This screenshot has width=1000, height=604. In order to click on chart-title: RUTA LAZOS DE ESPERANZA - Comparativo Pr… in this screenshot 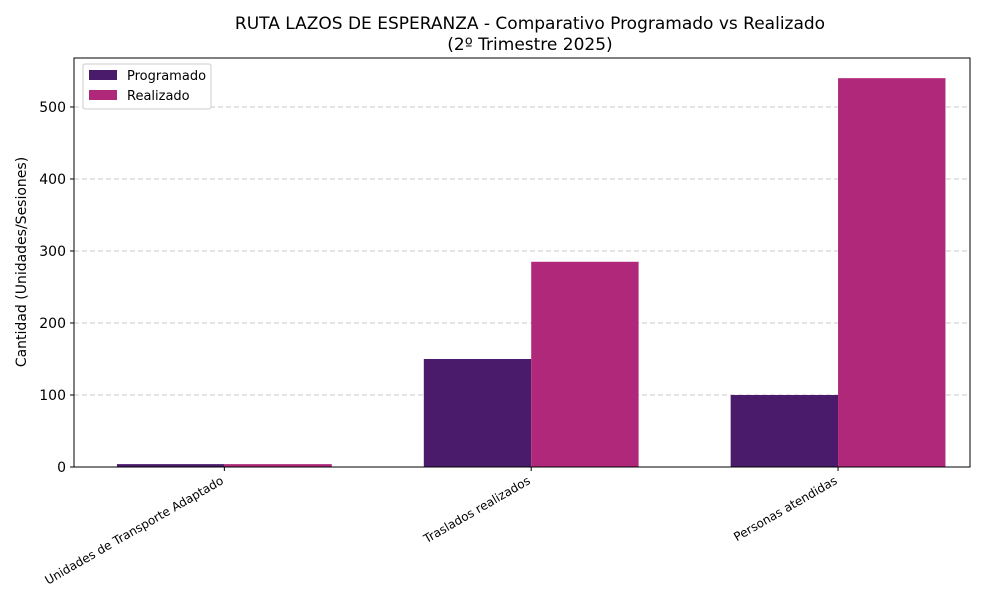, I will do `click(530, 24)`.